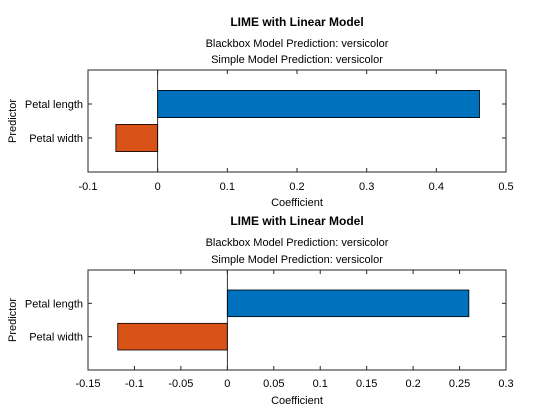  What do you see at coordinates (87, 384) in the screenshot?
I see `x-tick-label: -0.15` at bounding box center [87, 384].